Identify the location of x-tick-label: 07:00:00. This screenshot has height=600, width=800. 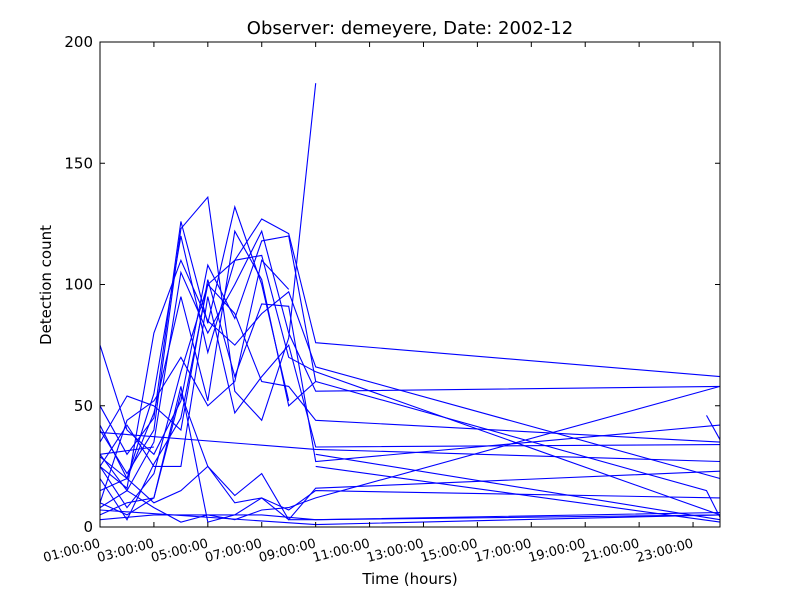
(233, 551).